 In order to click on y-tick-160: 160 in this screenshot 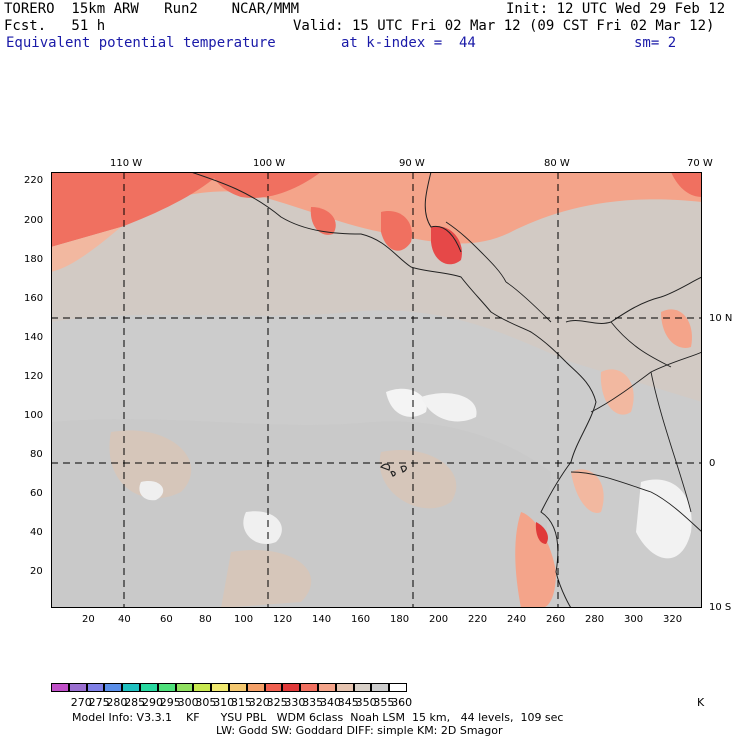, I will do `click(34, 298)`.